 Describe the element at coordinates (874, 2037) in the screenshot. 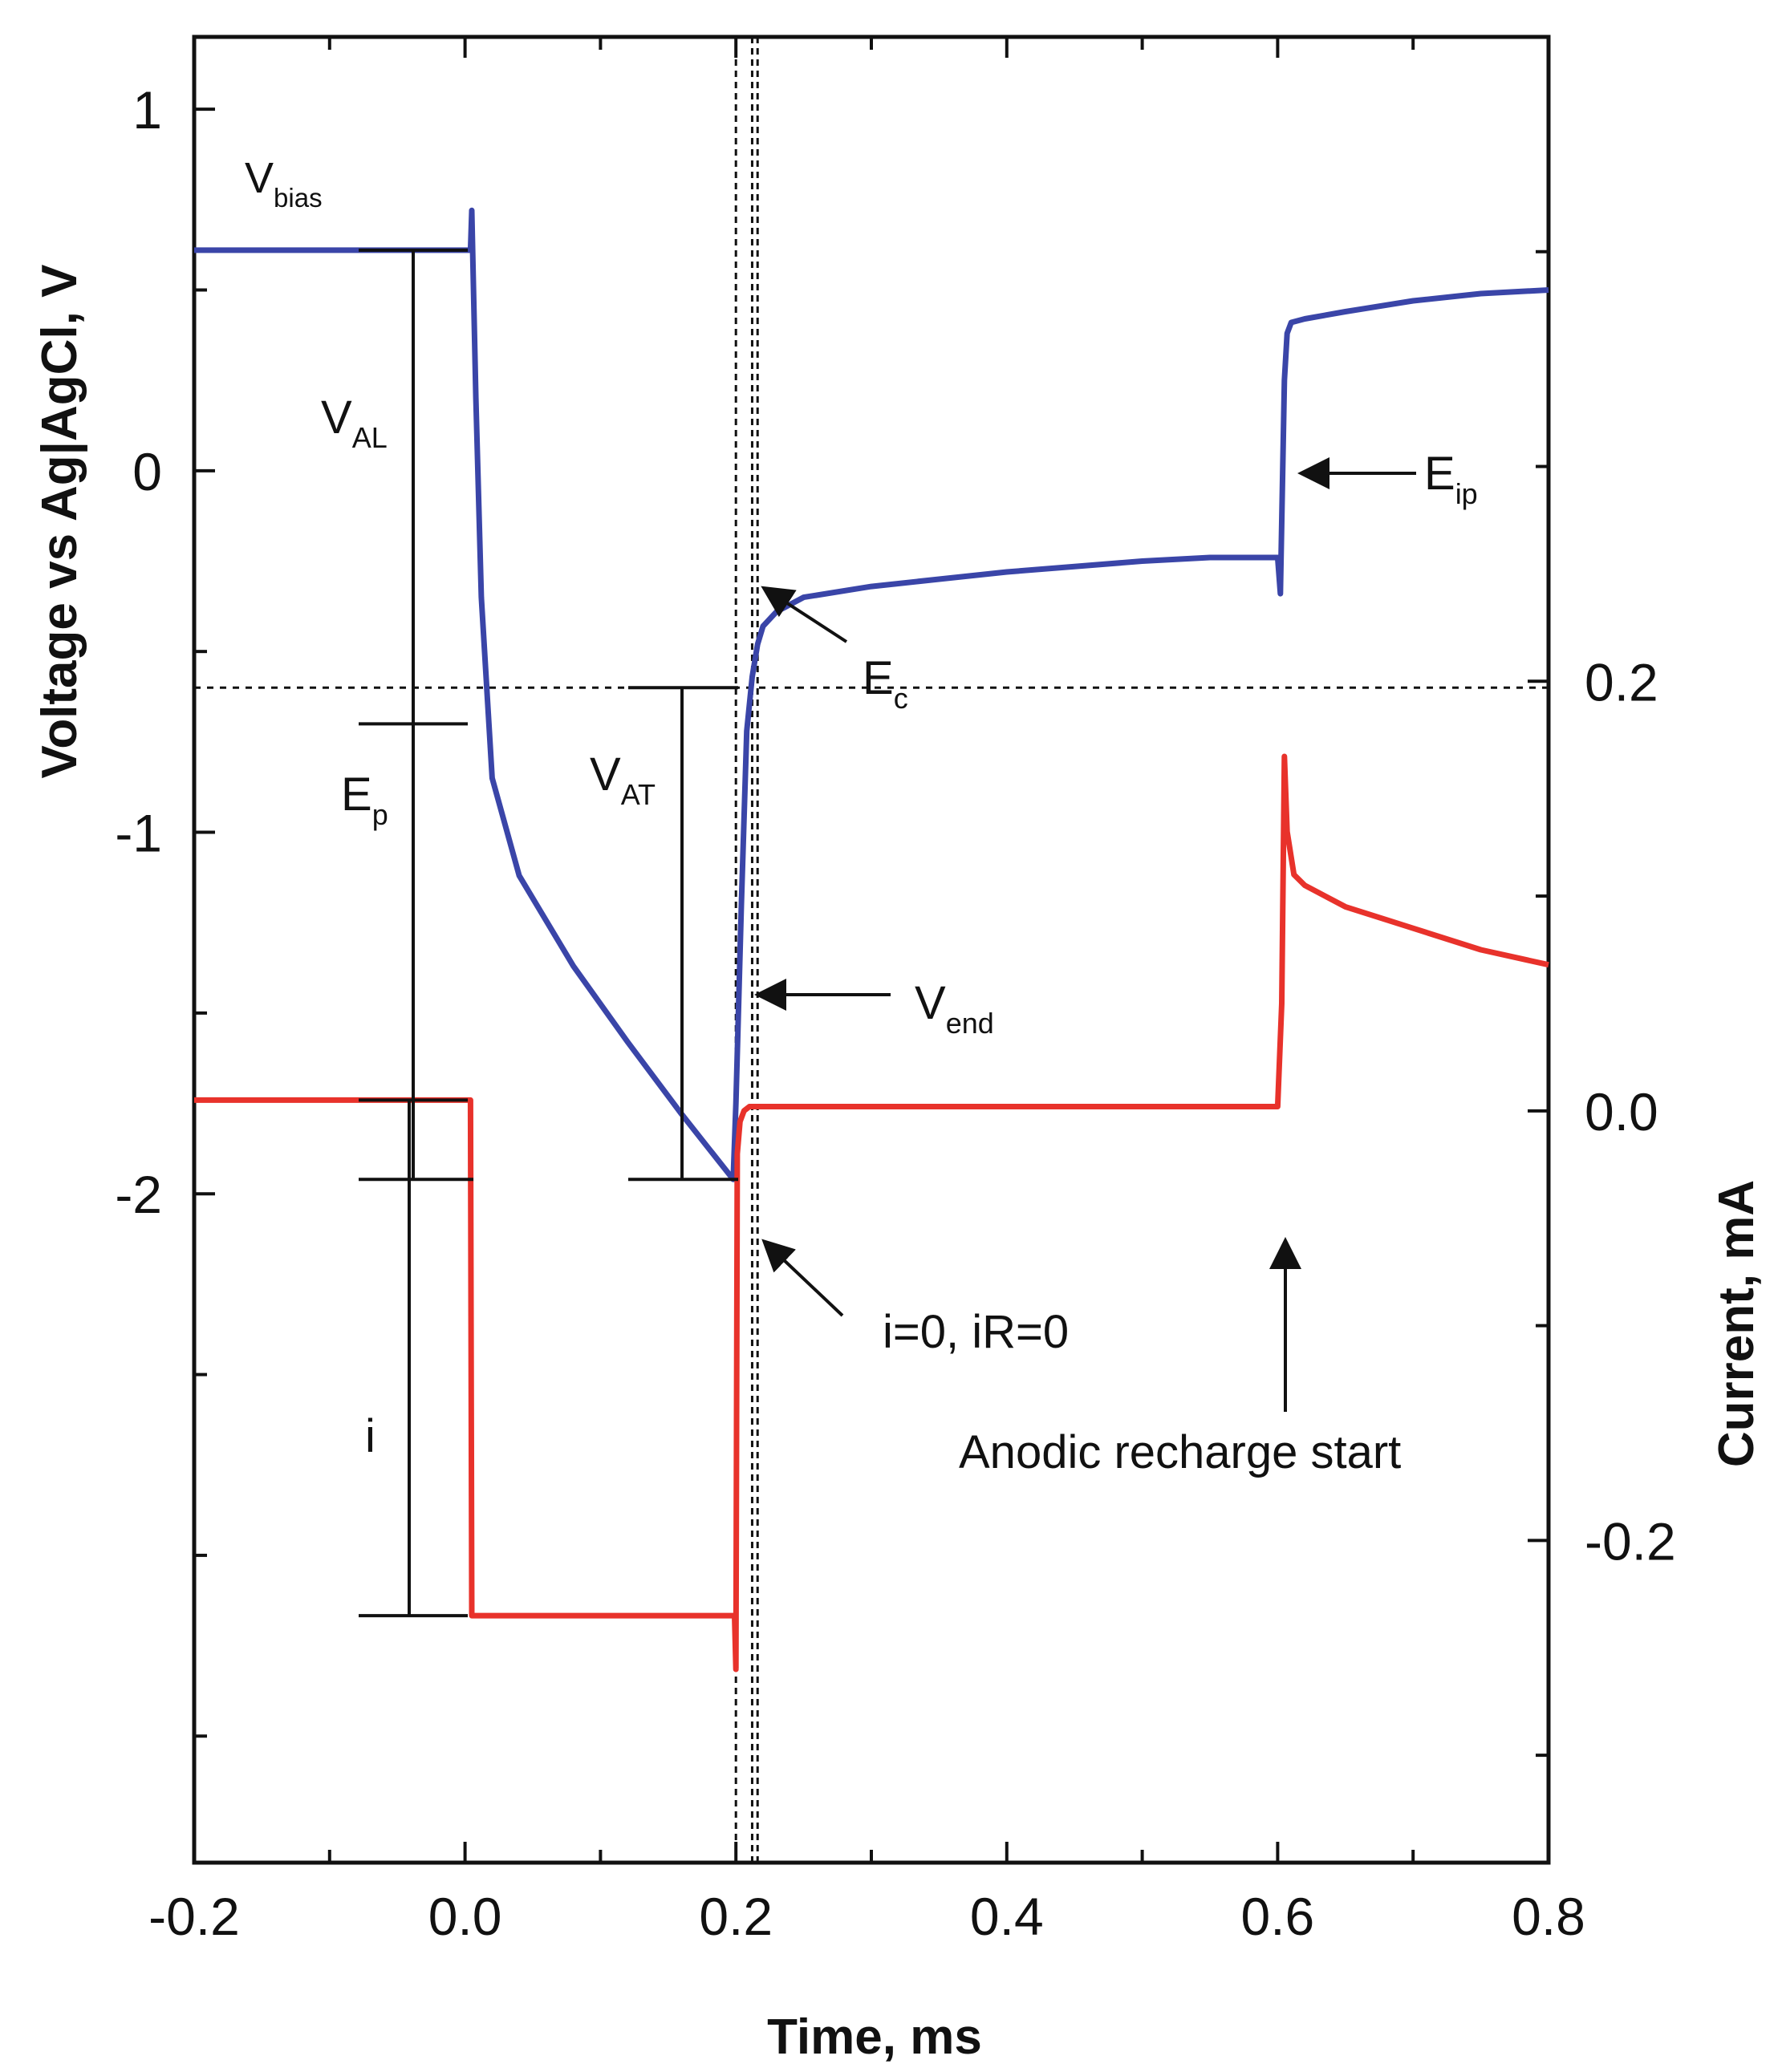

I see `x-axis-label: Time, ms` at that location.